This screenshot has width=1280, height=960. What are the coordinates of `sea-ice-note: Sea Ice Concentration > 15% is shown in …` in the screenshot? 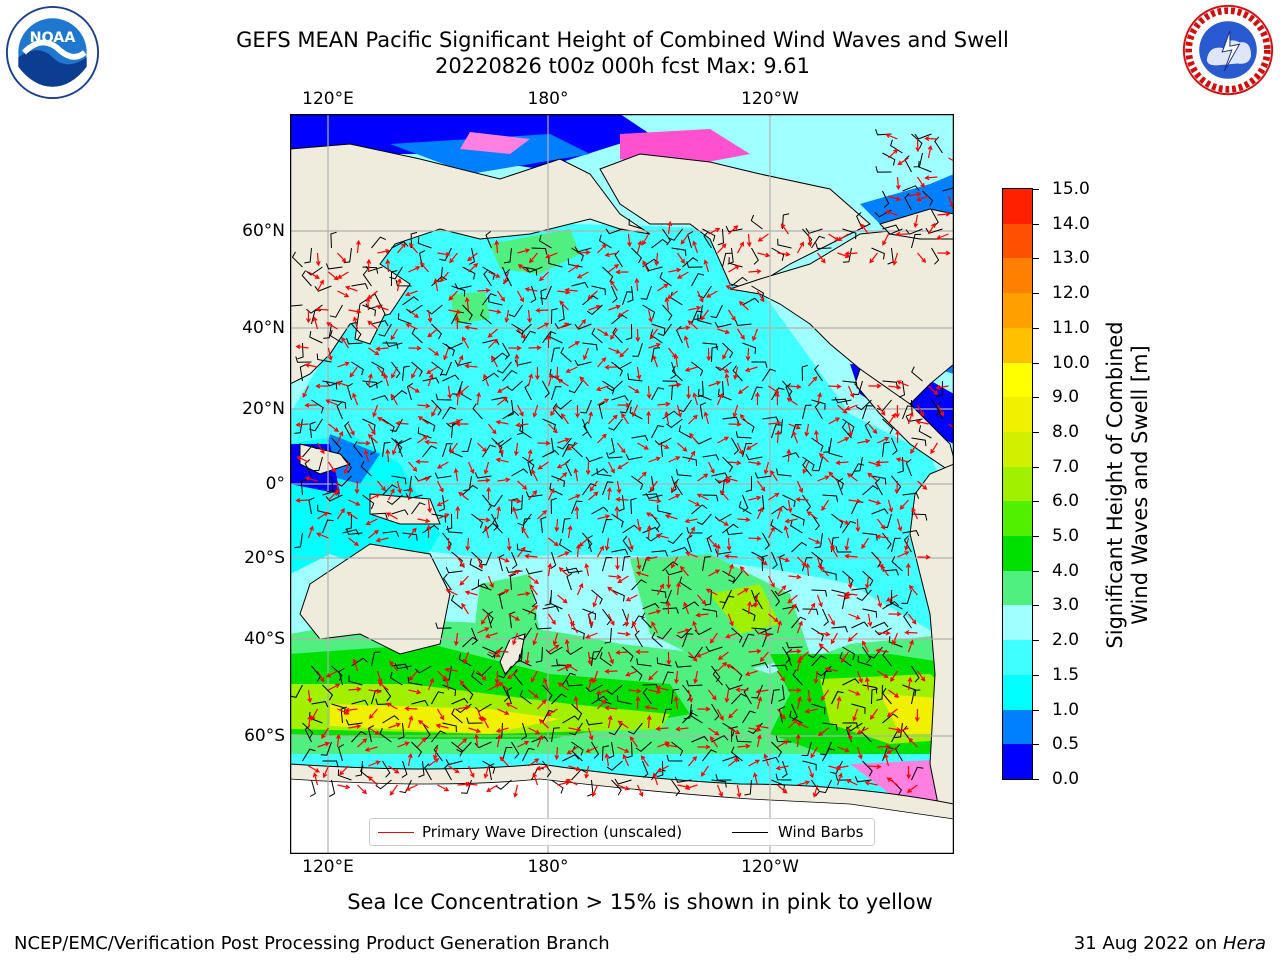 It's located at (640, 902).